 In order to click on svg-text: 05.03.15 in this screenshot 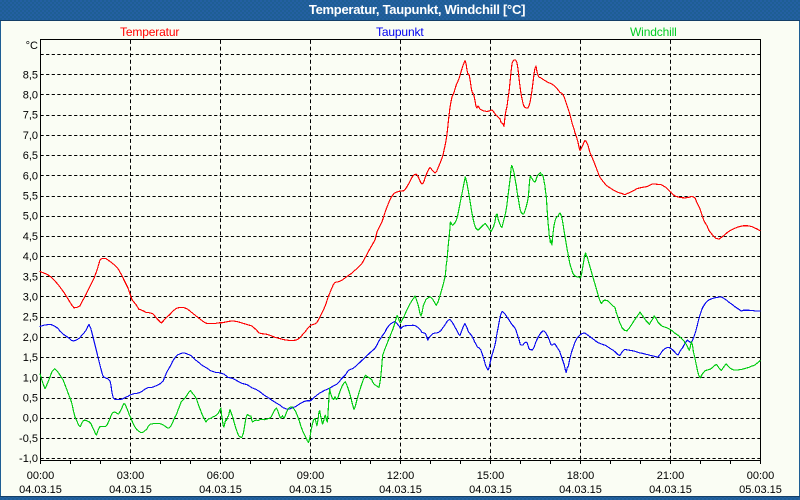, I will do `click(760, 490)`.